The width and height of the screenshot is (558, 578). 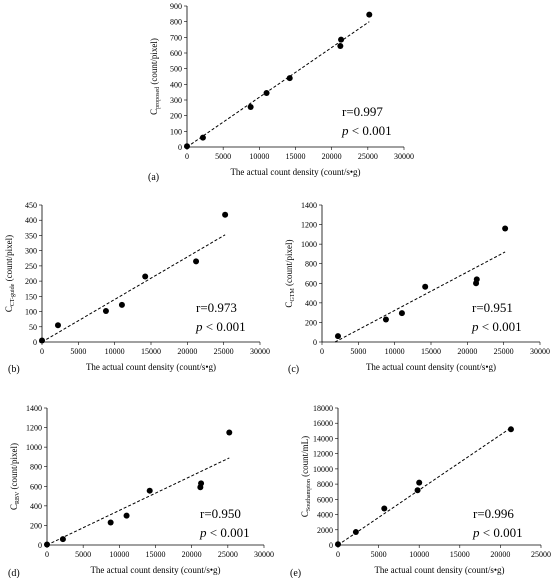 I want to click on y-tick-label: 150, so click(x=31, y=296).